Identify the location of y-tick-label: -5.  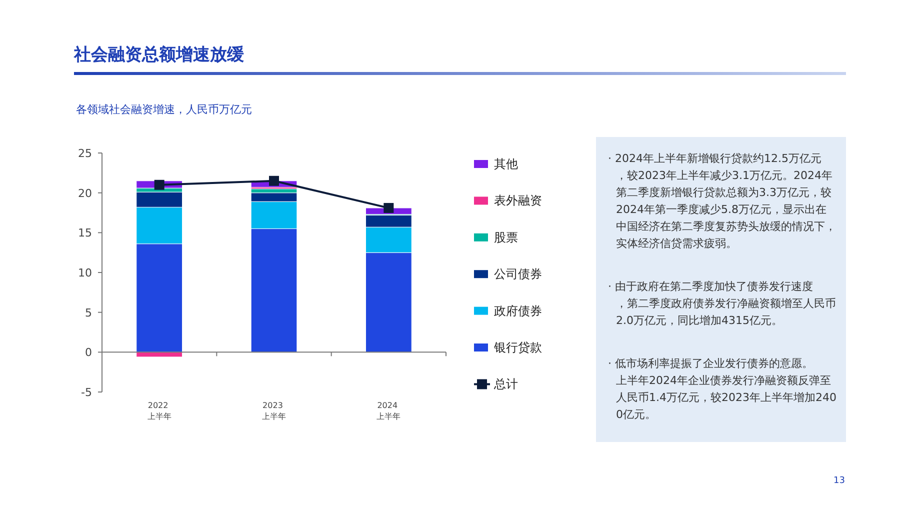
(86, 392).